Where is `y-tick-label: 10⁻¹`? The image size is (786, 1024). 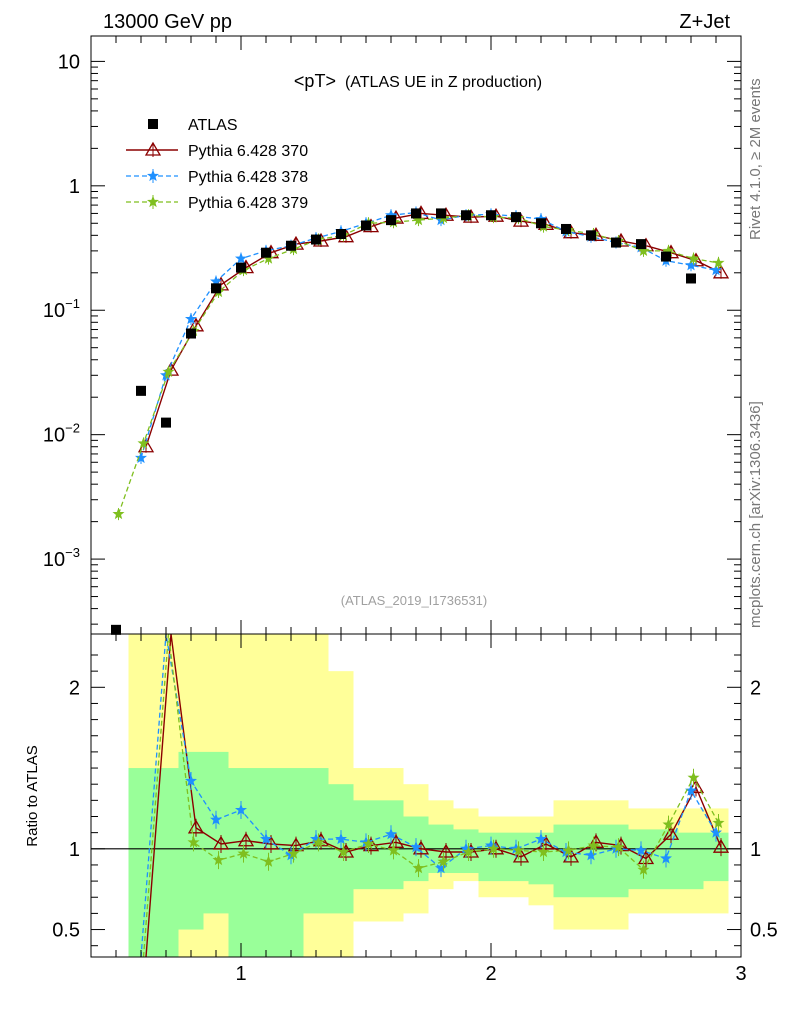 y-tick-label: 10⁻¹ is located at coordinates (61, 309).